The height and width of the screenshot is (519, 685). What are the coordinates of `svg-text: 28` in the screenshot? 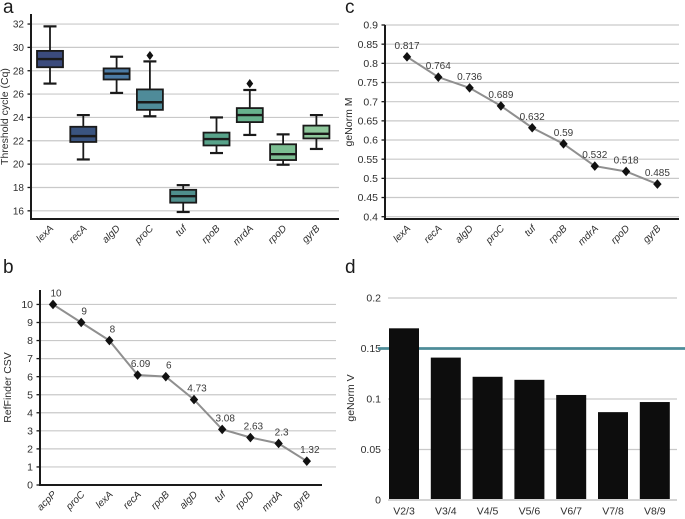 It's located at (19, 71).